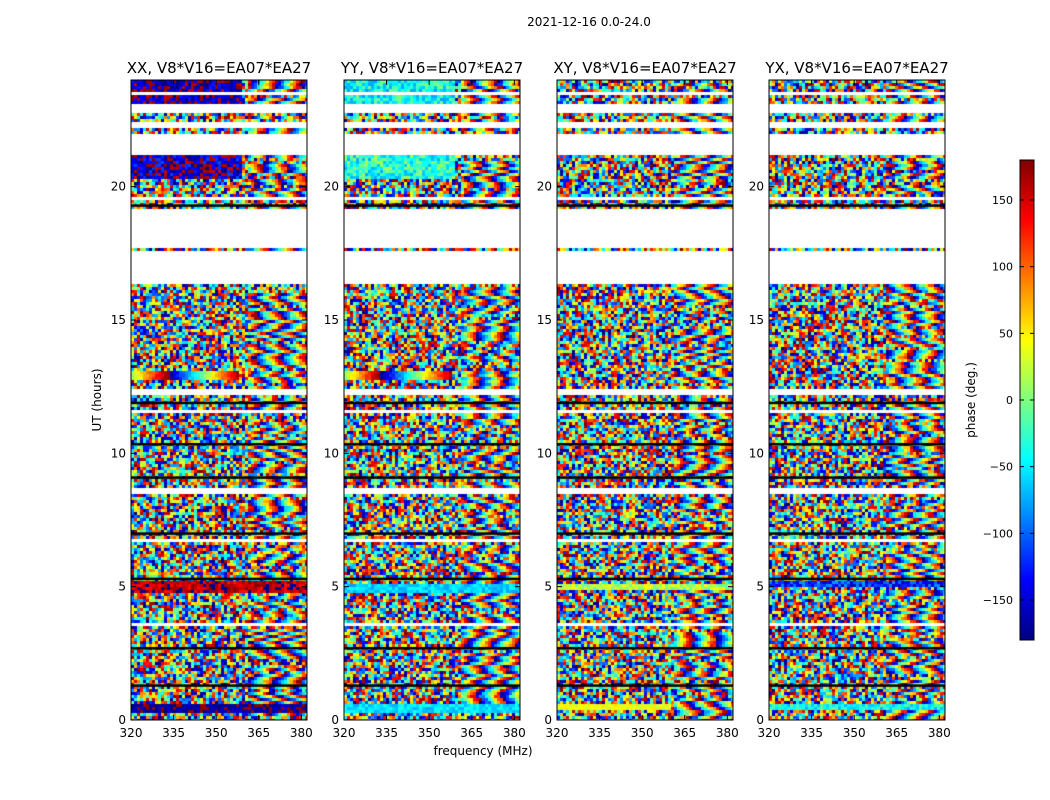  What do you see at coordinates (97, 399) in the screenshot?
I see `y-axis-label: UT (hours)` at bounding box center [97, 399].